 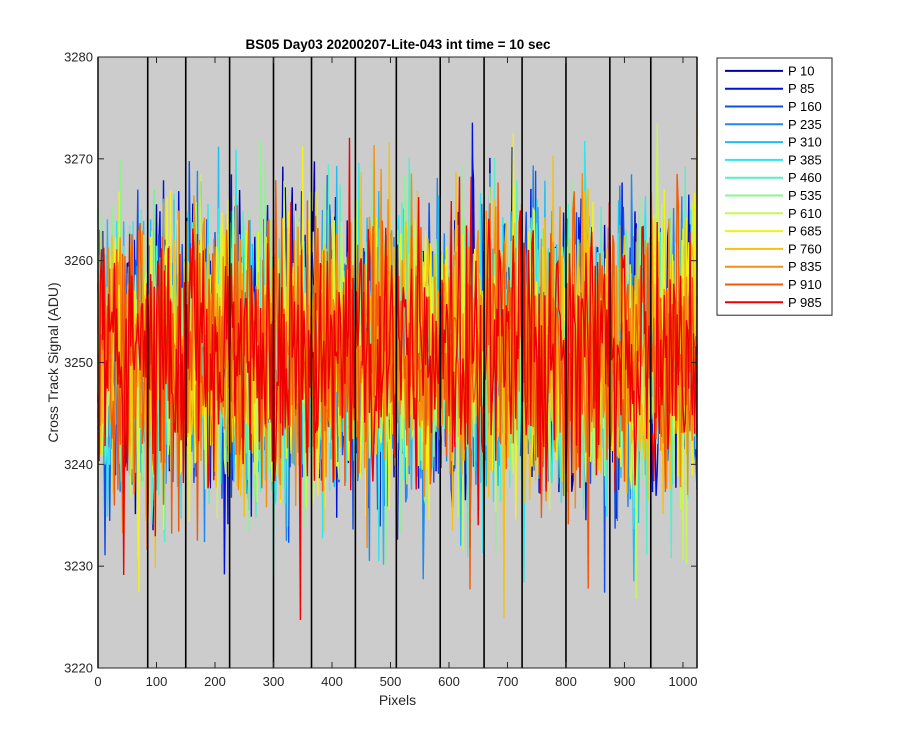 I want to click on legend-label: P 310, so click(x=805, y=142).